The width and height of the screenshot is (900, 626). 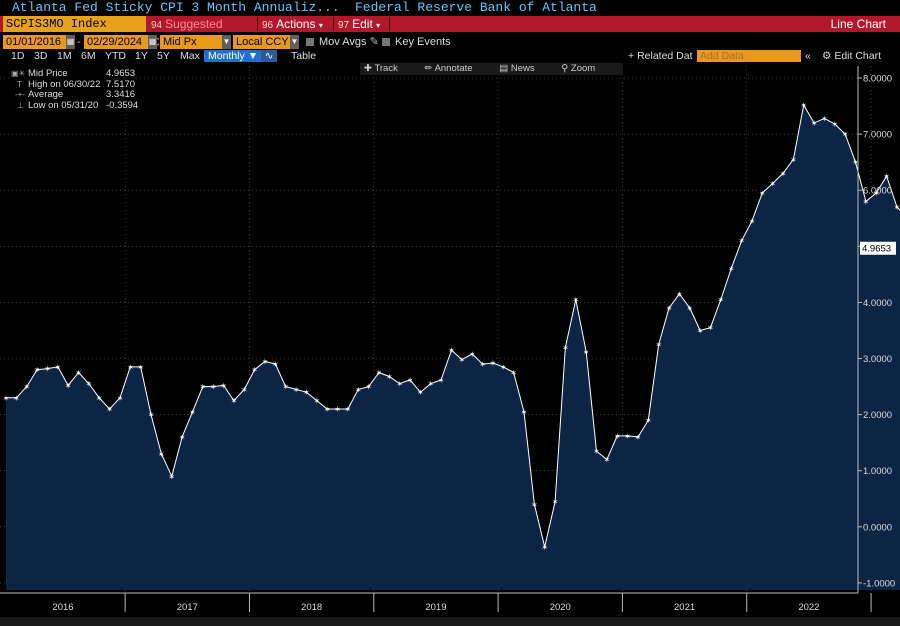 What do you see at coordinates (858, 24) in the screenshot?
I see `chart-type-label: Line Chart` at bounding box center [858, 24].